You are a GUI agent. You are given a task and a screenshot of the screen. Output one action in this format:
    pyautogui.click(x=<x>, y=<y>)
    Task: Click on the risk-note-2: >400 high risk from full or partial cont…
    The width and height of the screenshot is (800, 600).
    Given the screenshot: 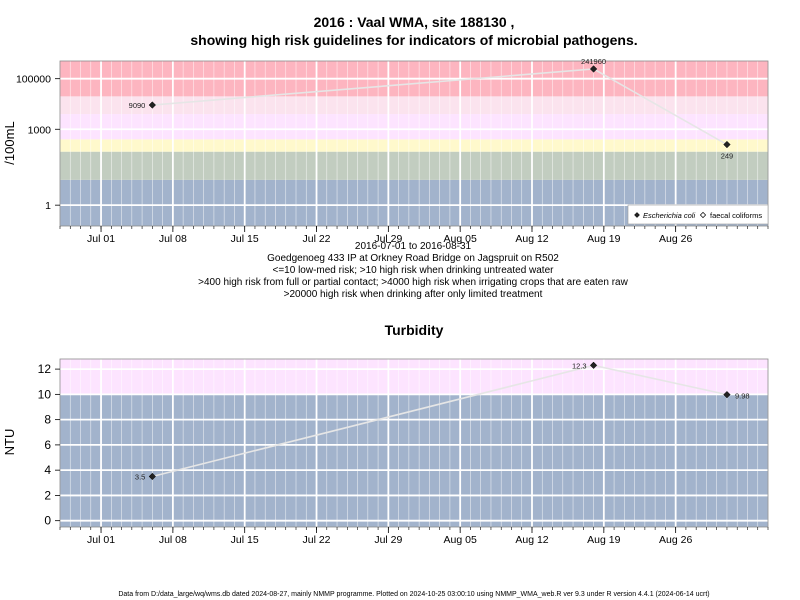 What is the action you would take?
    pyautogui.click(x=413, y=282)
    